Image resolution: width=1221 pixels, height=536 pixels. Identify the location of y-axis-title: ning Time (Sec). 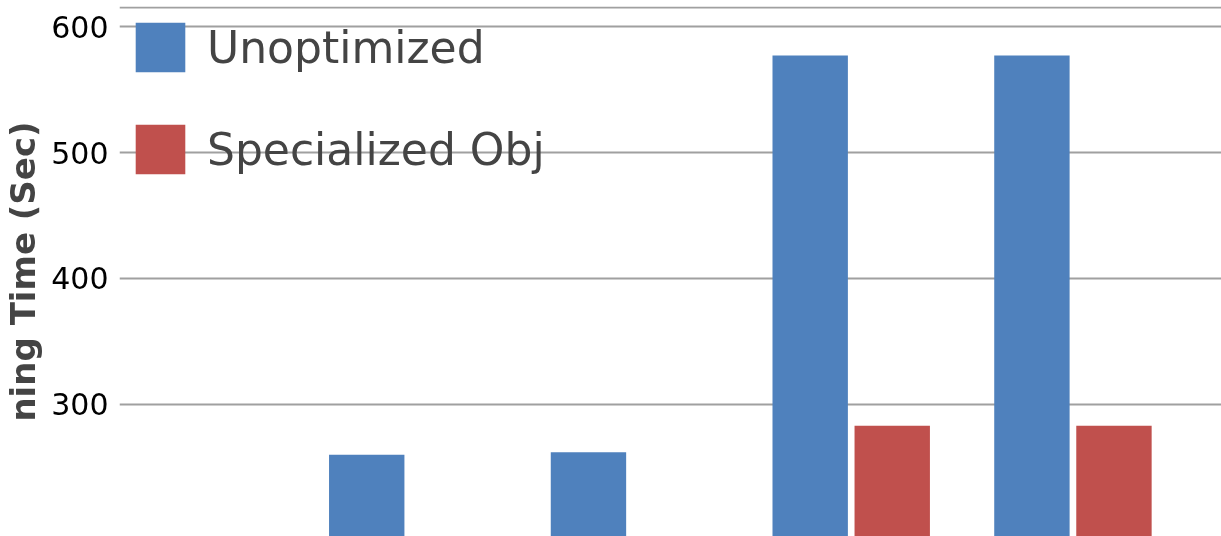
(23, 271).